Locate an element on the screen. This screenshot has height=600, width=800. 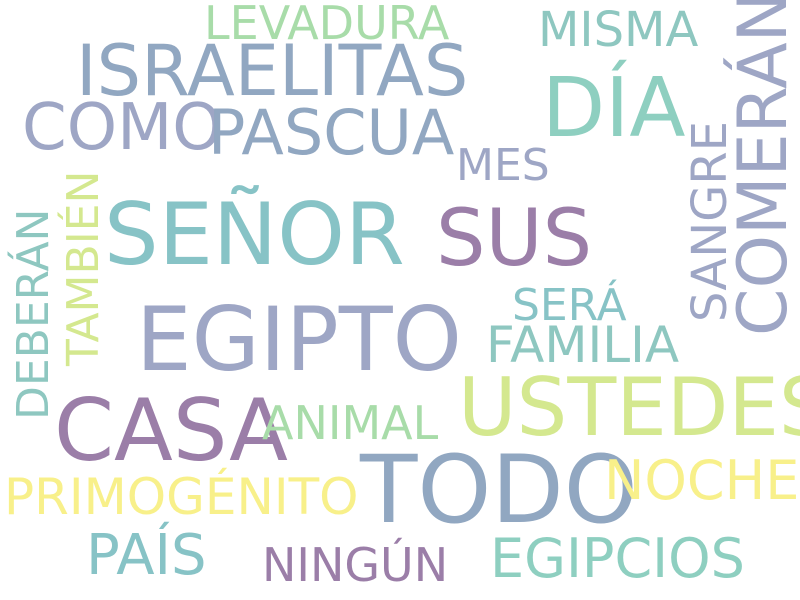
word-noche: NOCHE is located at coordinates (702, 480).